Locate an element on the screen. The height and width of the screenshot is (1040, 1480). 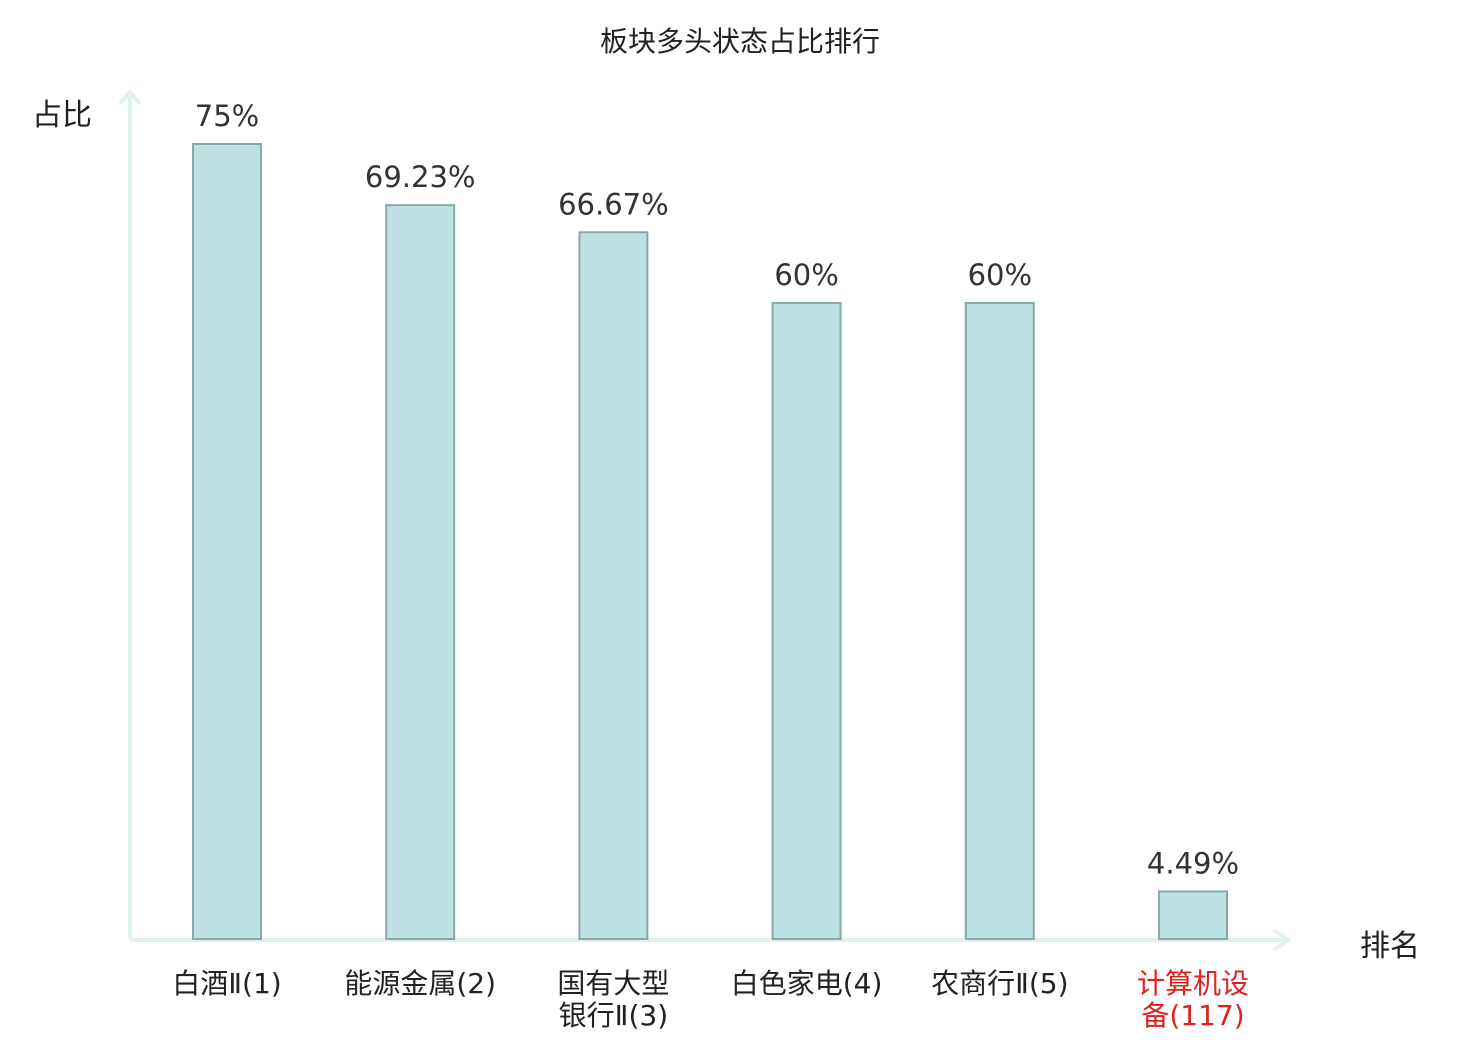
category-label-6-line-2: 备(117) is located at coordinates (1192, 1015).